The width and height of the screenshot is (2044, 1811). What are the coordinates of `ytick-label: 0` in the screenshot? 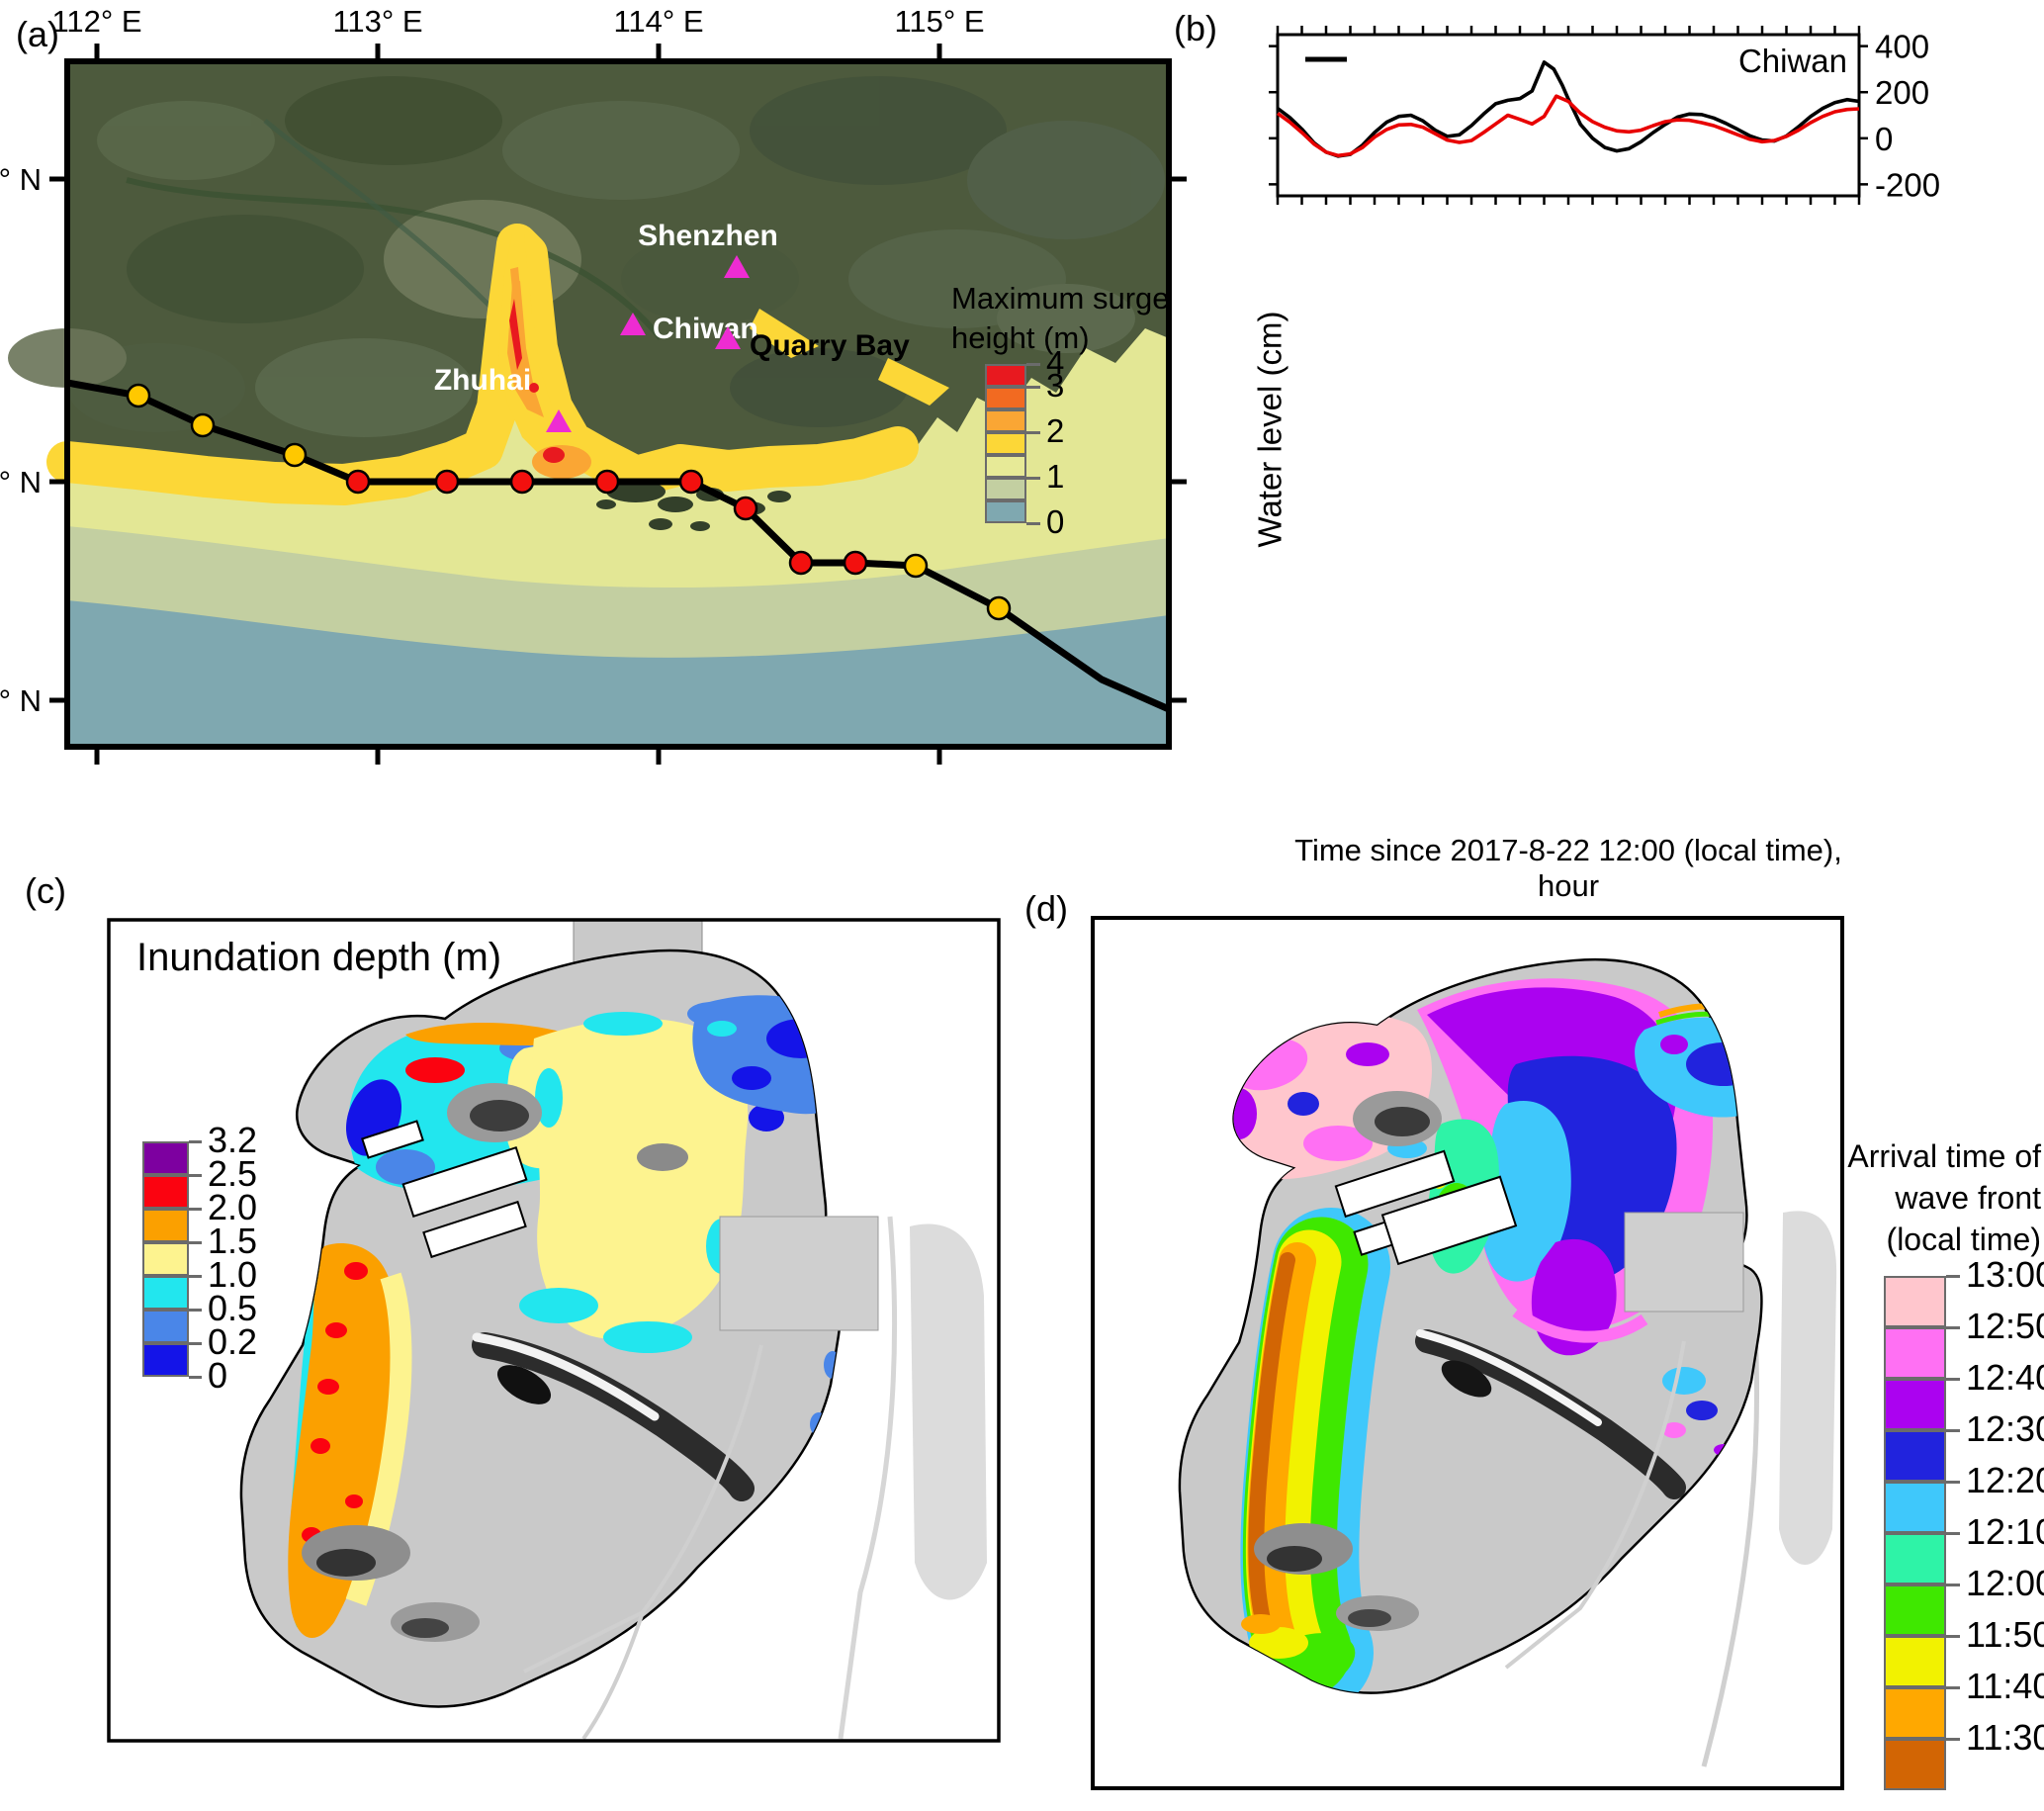 It's located at (1884, 139).